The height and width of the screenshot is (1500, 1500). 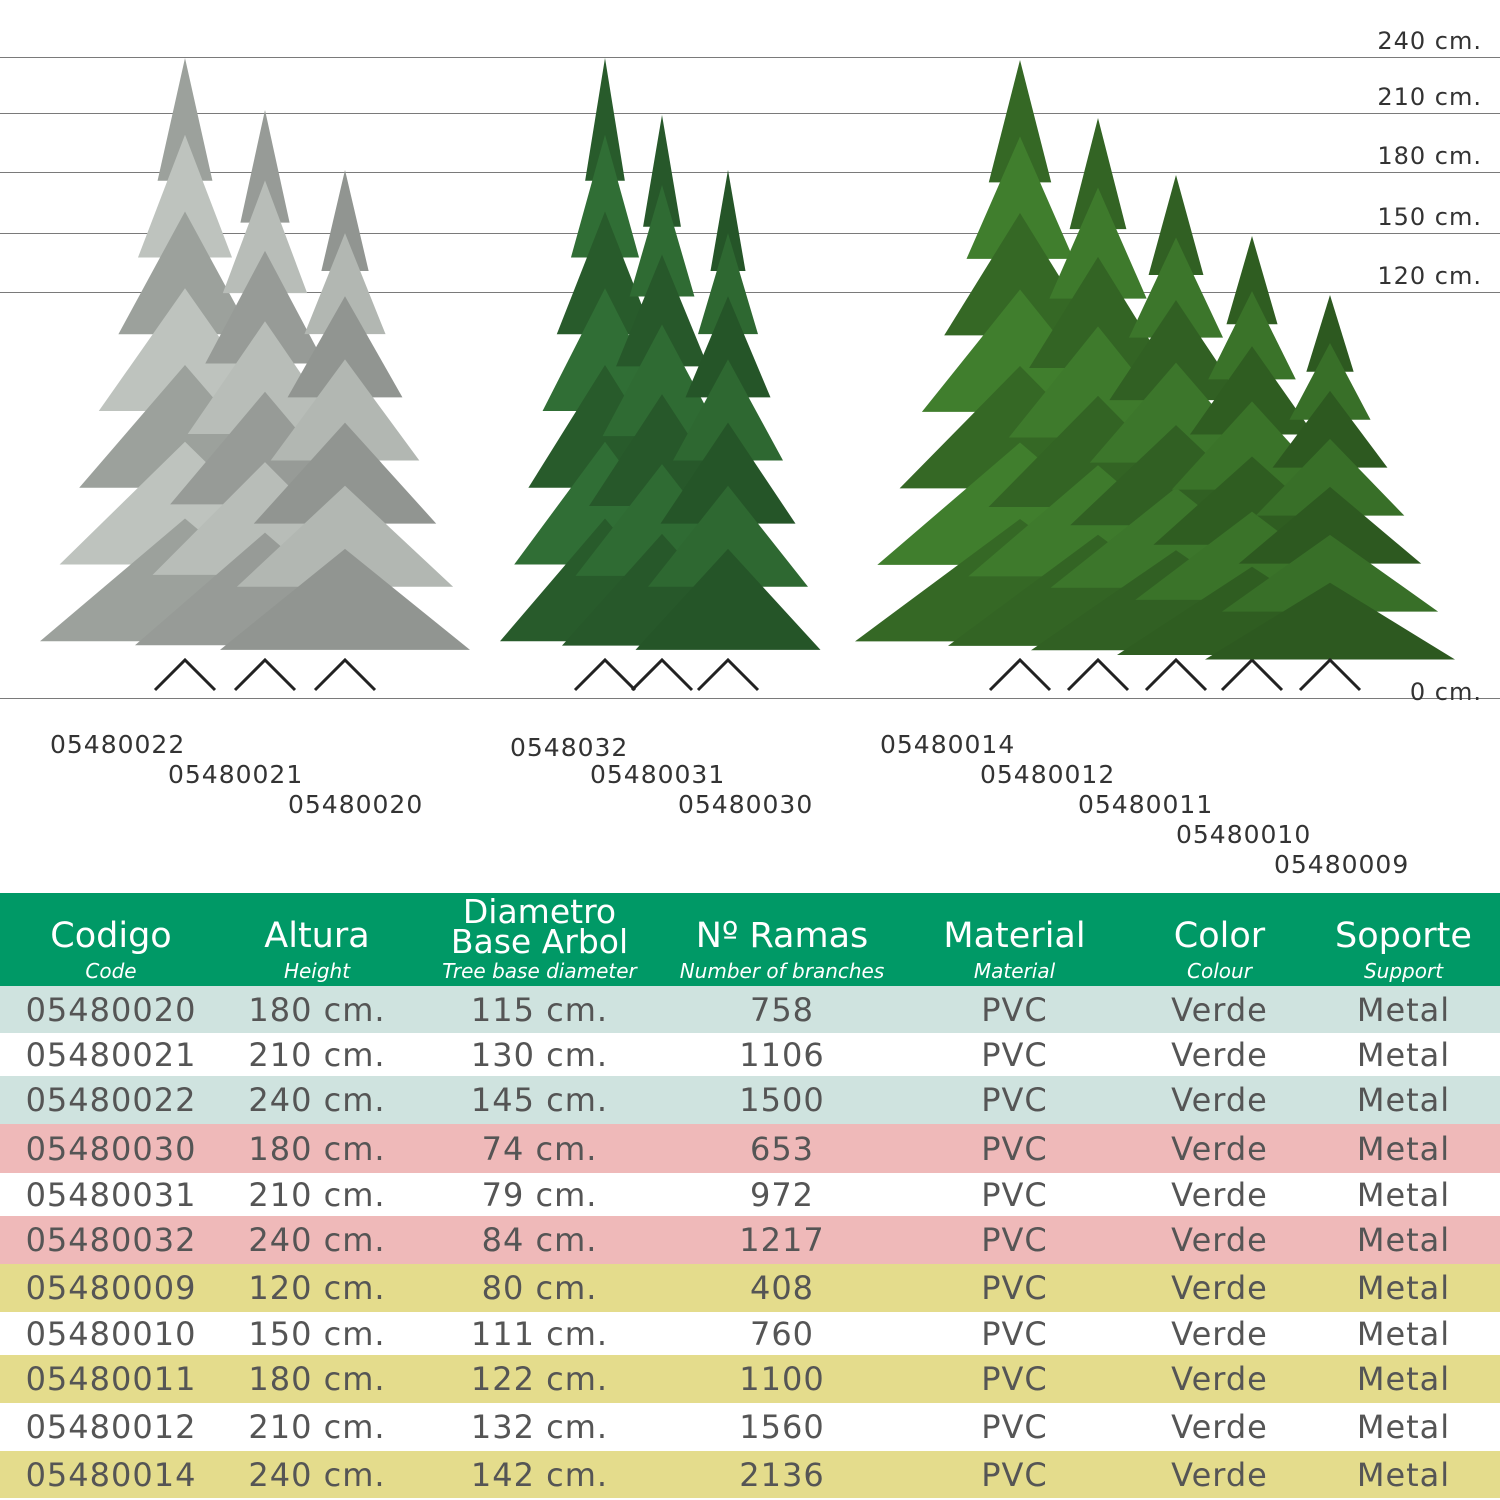 What do you see at coordinates (782, 1288) in the screenshot?
I see `cell-branches: 408` at bounding box center [782, 1288].